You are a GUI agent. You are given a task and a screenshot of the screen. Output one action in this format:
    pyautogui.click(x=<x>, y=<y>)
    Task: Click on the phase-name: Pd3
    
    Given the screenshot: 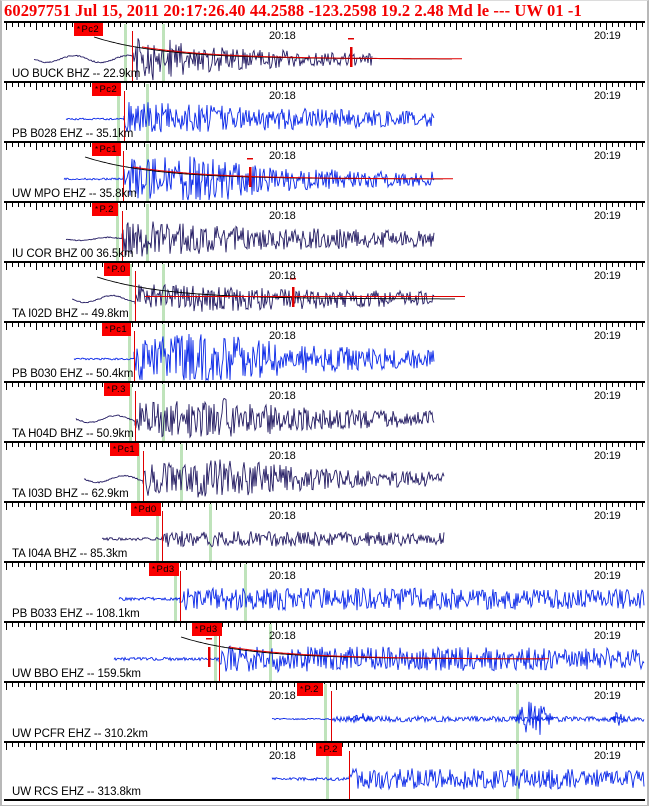 What is the action you would take?
    pyautogui.click(x=165, y=569)
    